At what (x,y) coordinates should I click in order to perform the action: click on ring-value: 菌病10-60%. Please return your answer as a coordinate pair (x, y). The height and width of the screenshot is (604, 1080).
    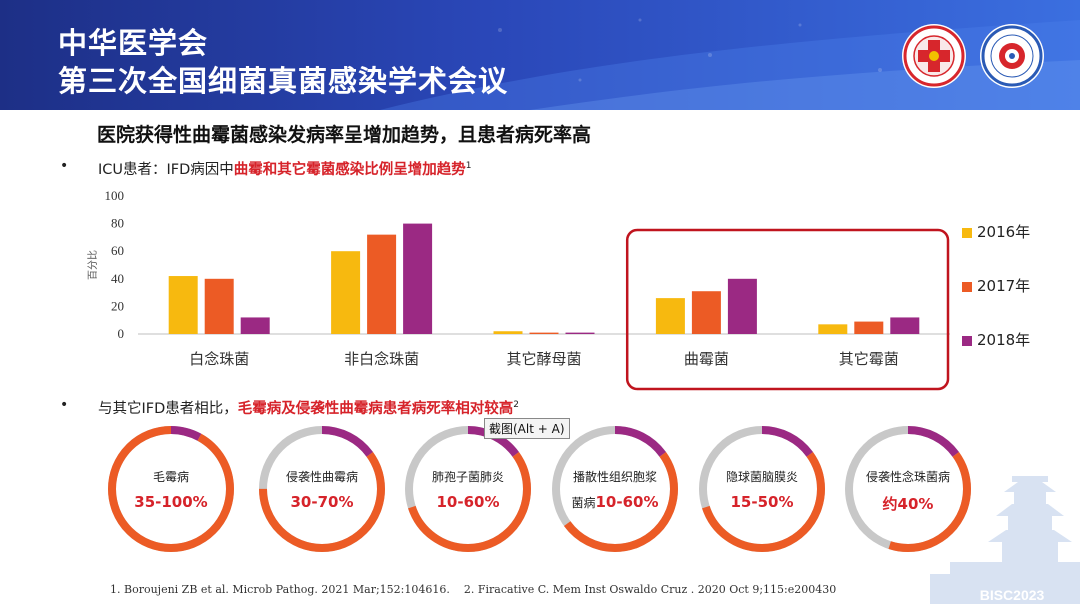
    Looking at the image, I should click on (615, 502).